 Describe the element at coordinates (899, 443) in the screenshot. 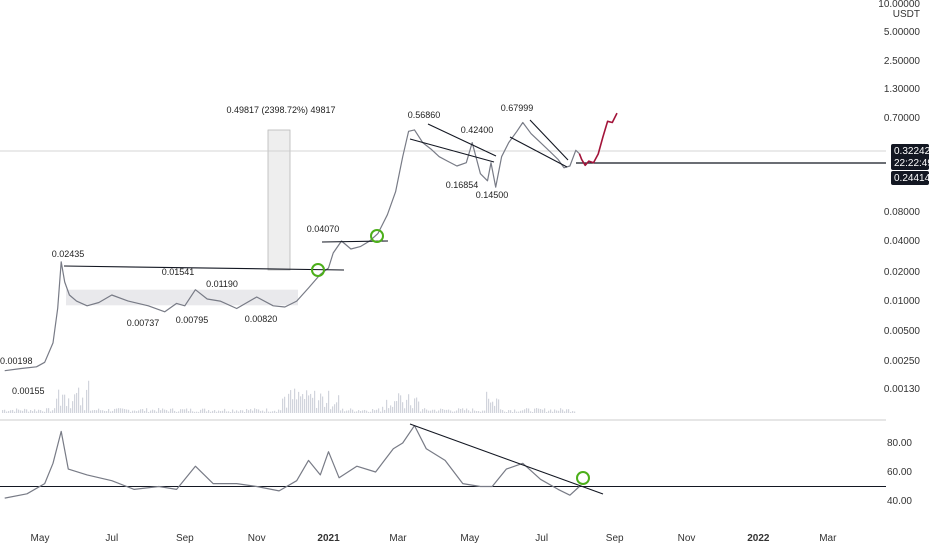

I see `oscillator-axis-tick-label: 80.00` at that location.